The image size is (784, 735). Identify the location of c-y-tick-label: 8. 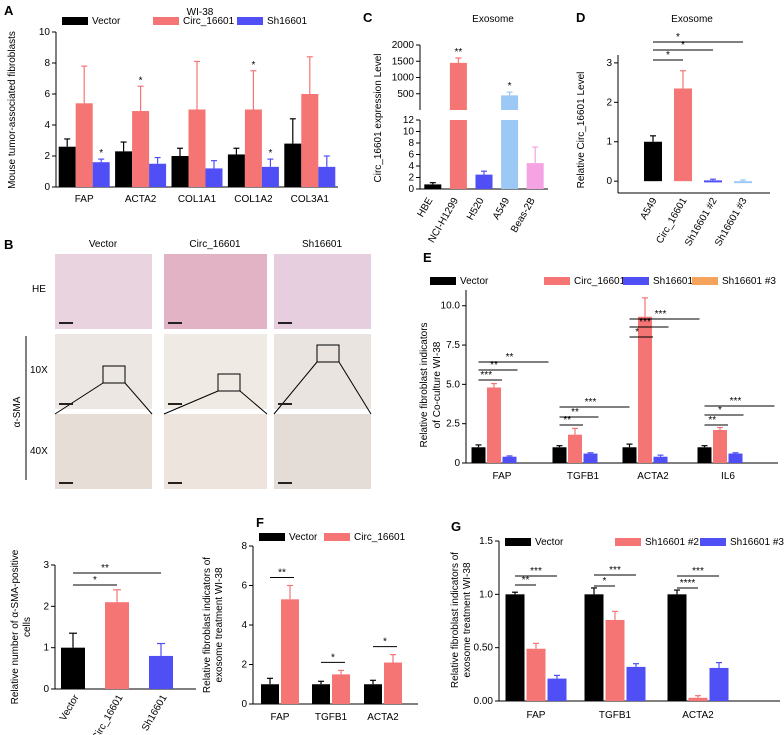
(411, 143).